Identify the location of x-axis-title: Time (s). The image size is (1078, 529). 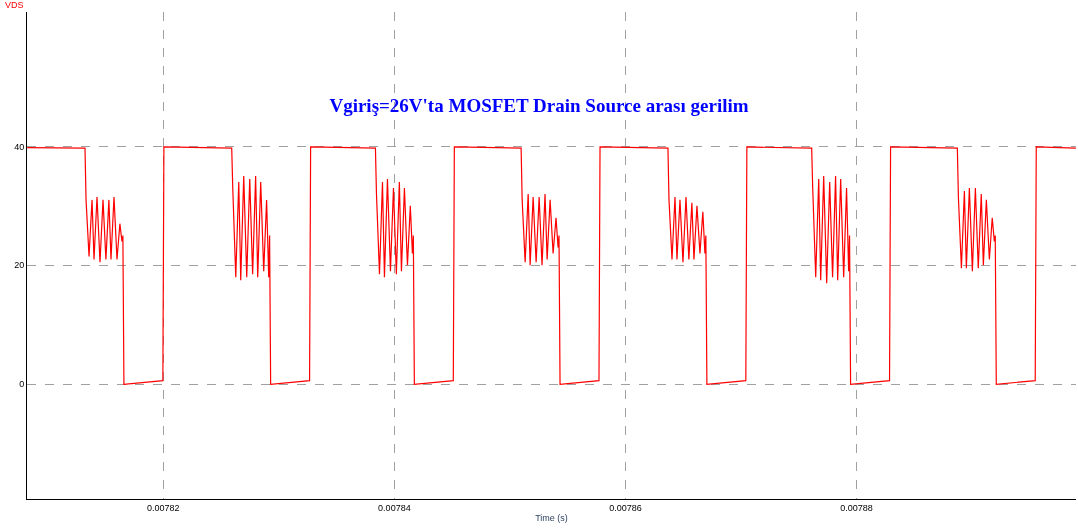
(551, 517).